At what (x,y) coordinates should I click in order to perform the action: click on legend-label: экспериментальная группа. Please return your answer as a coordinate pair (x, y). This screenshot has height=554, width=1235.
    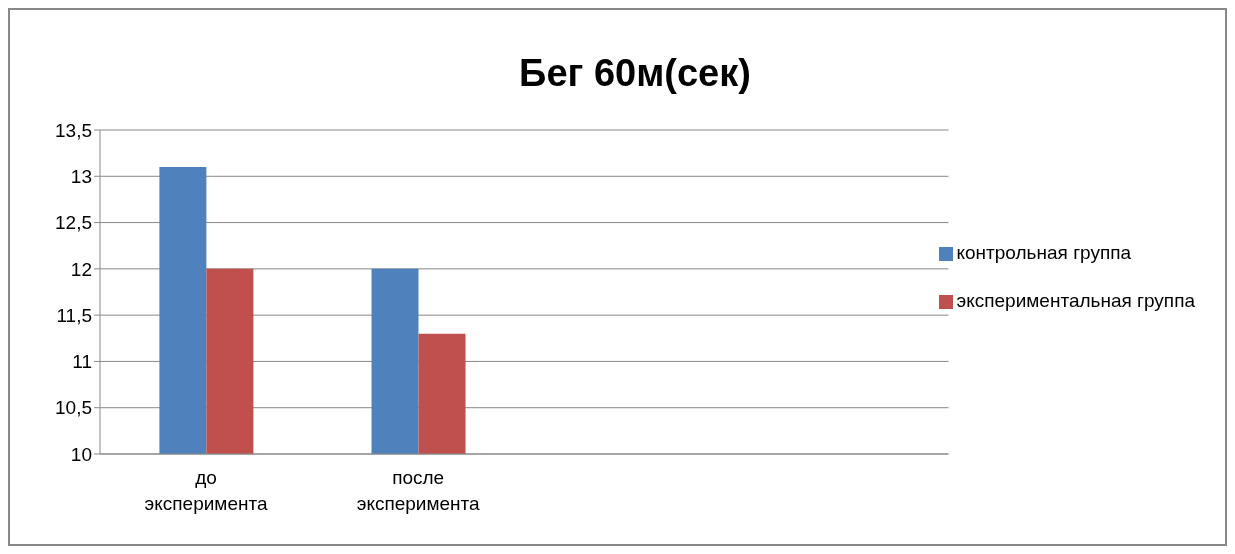
    Looking at the image, I should click on (1075, 300).